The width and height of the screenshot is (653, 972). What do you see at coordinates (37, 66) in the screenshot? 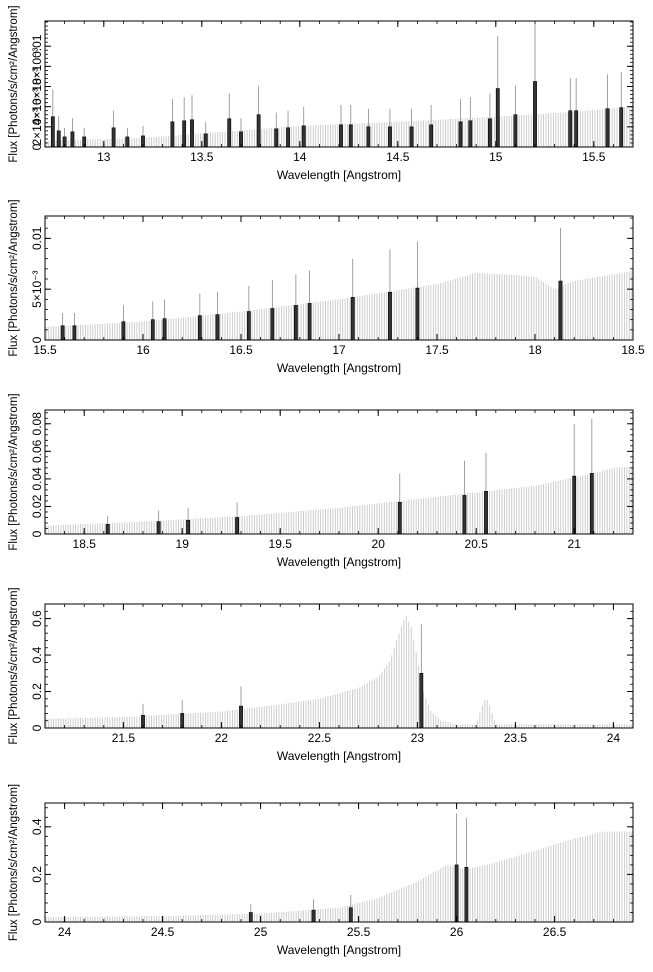
I see `y-tick-label: 8×10⁻³` at bounding box center [37, 66].